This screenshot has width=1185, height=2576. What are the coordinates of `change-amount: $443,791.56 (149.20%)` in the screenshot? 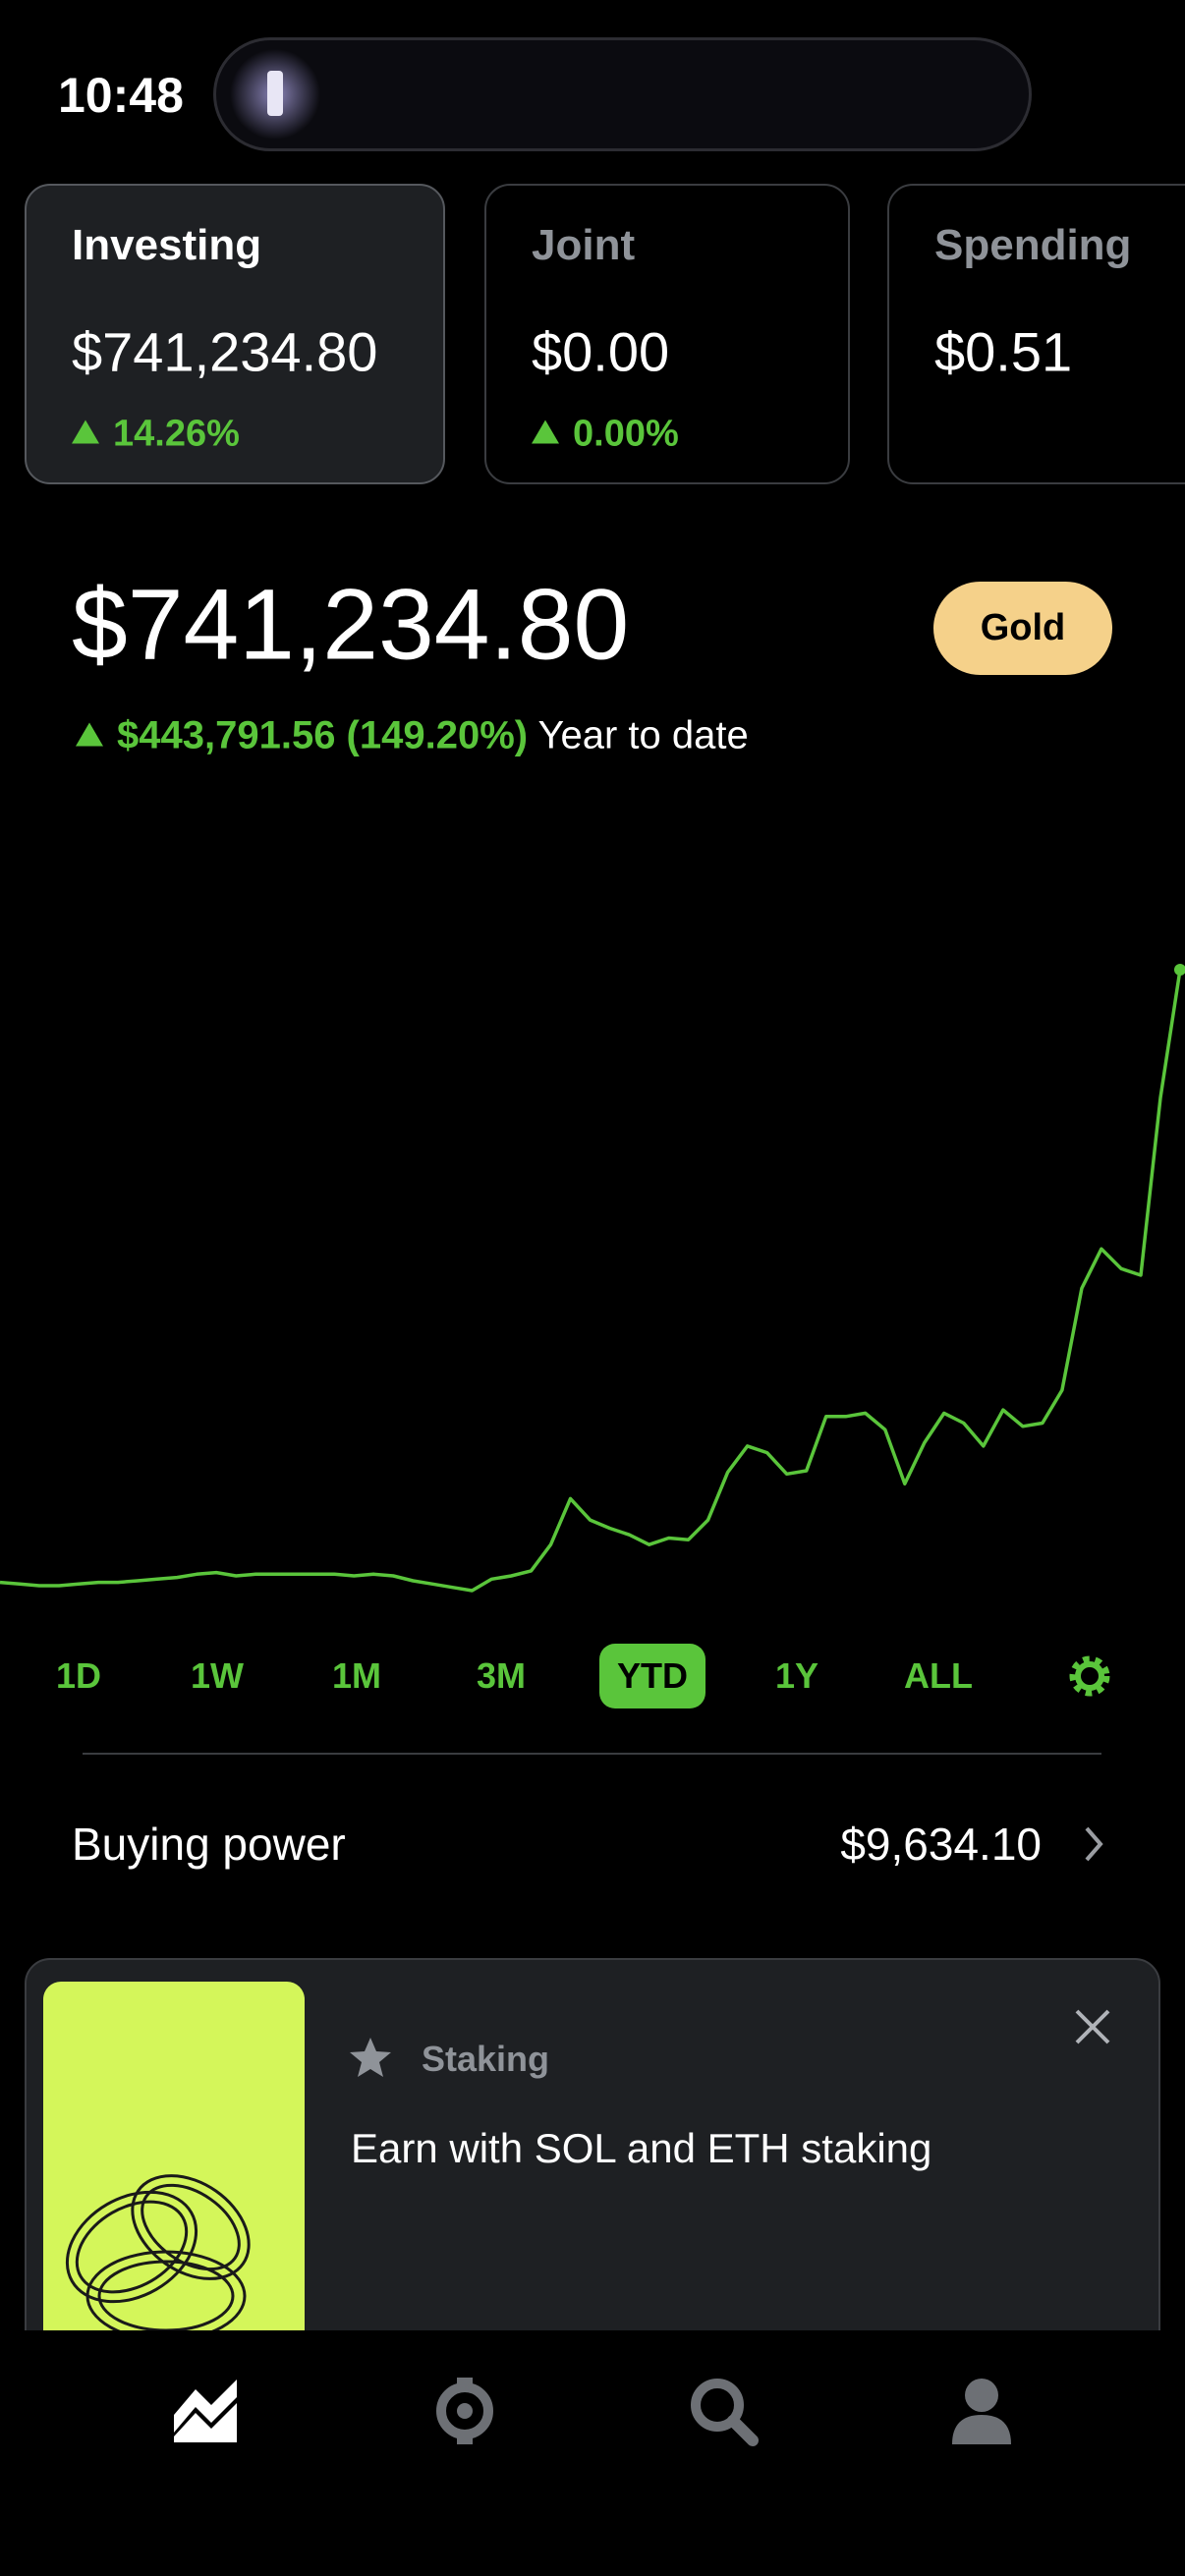 It's located at (323, 735).